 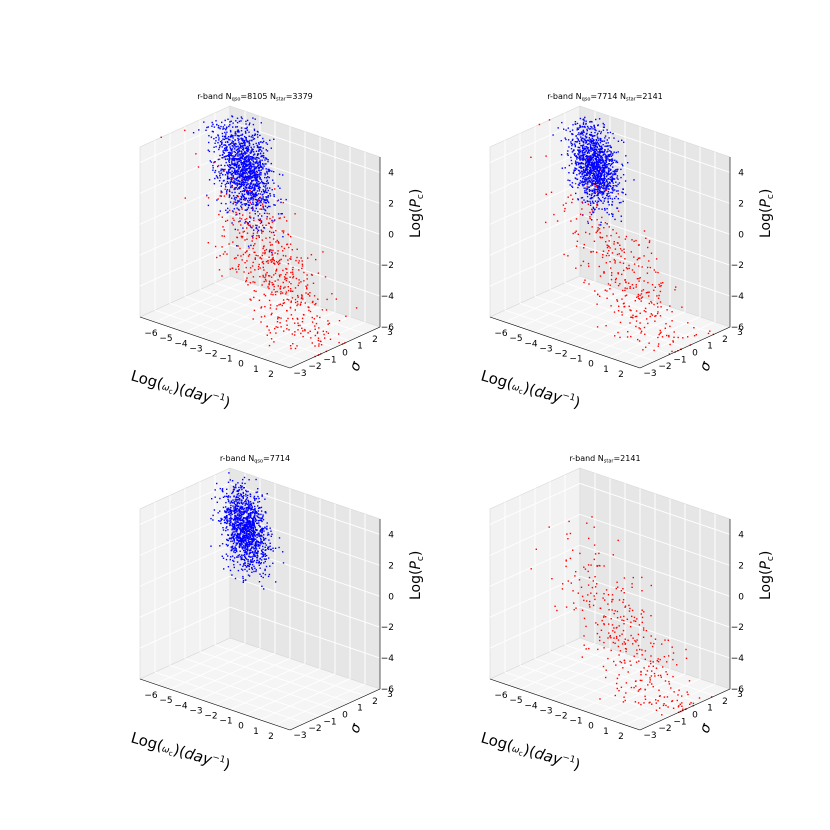 I want to click on grid-line, so click(x=185, y=534).